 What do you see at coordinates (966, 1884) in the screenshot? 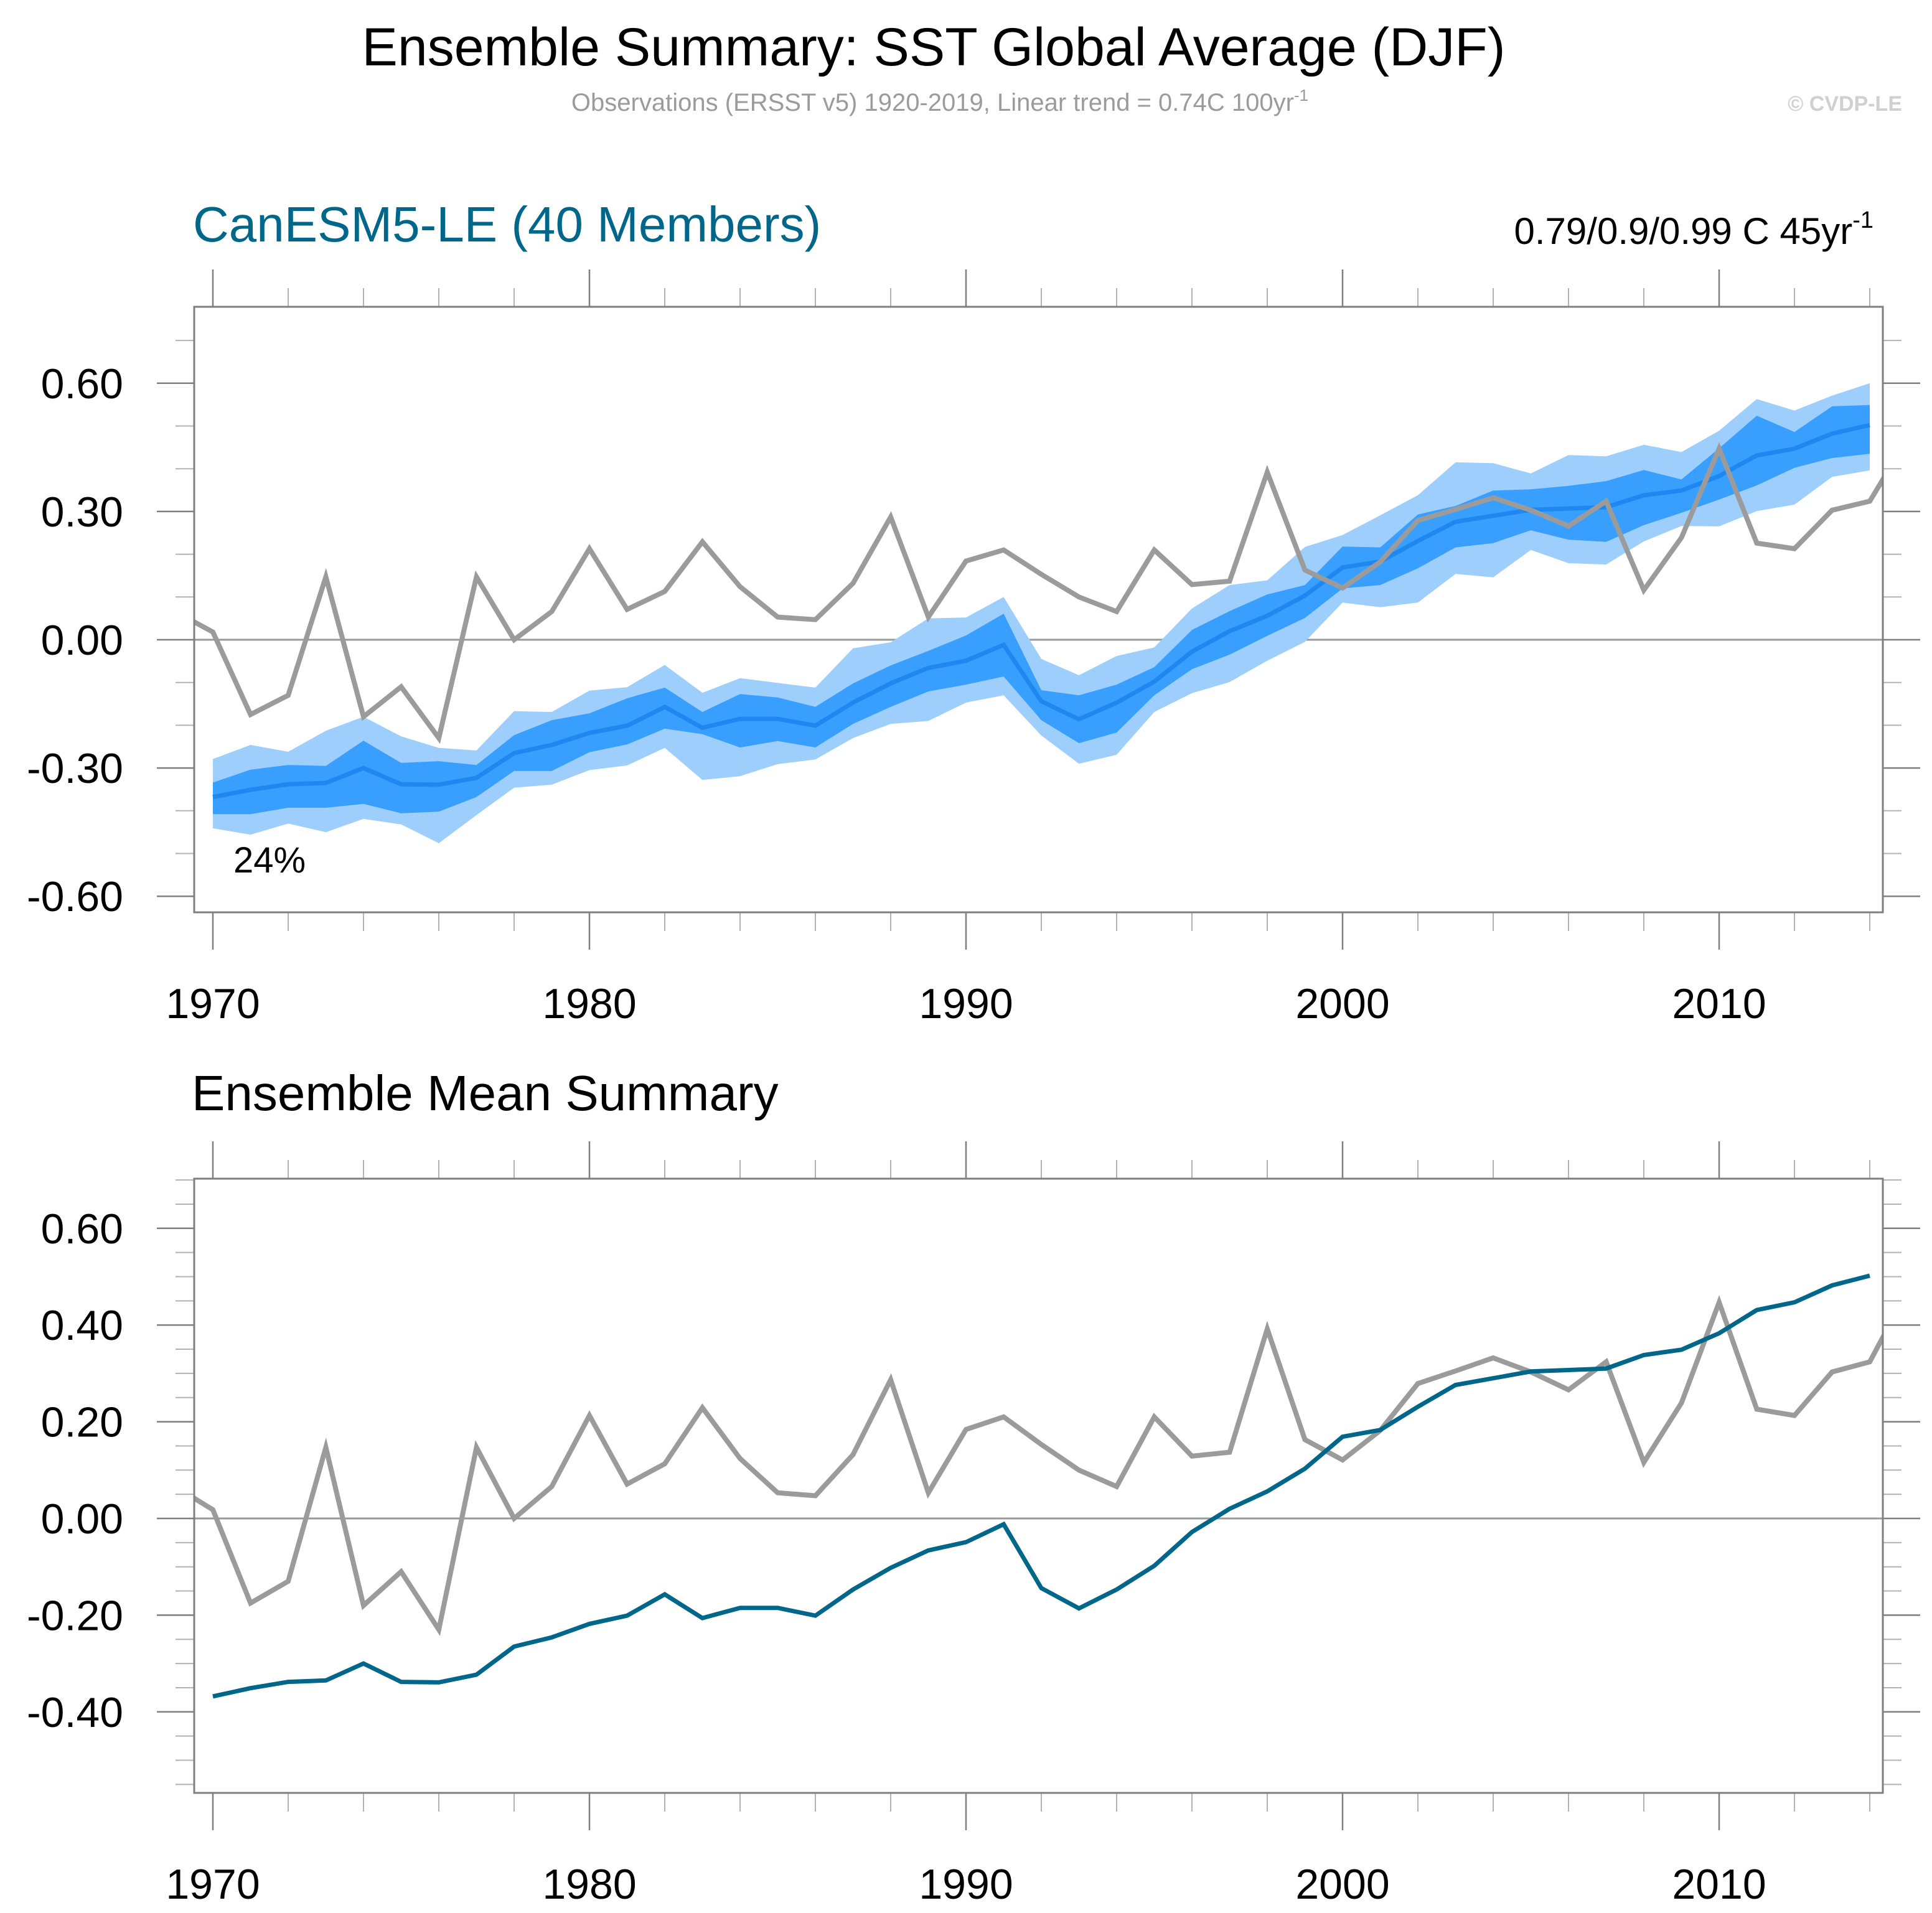
I see `bottom-x-tick-label: 1990` at bounding box center [966, 1884].